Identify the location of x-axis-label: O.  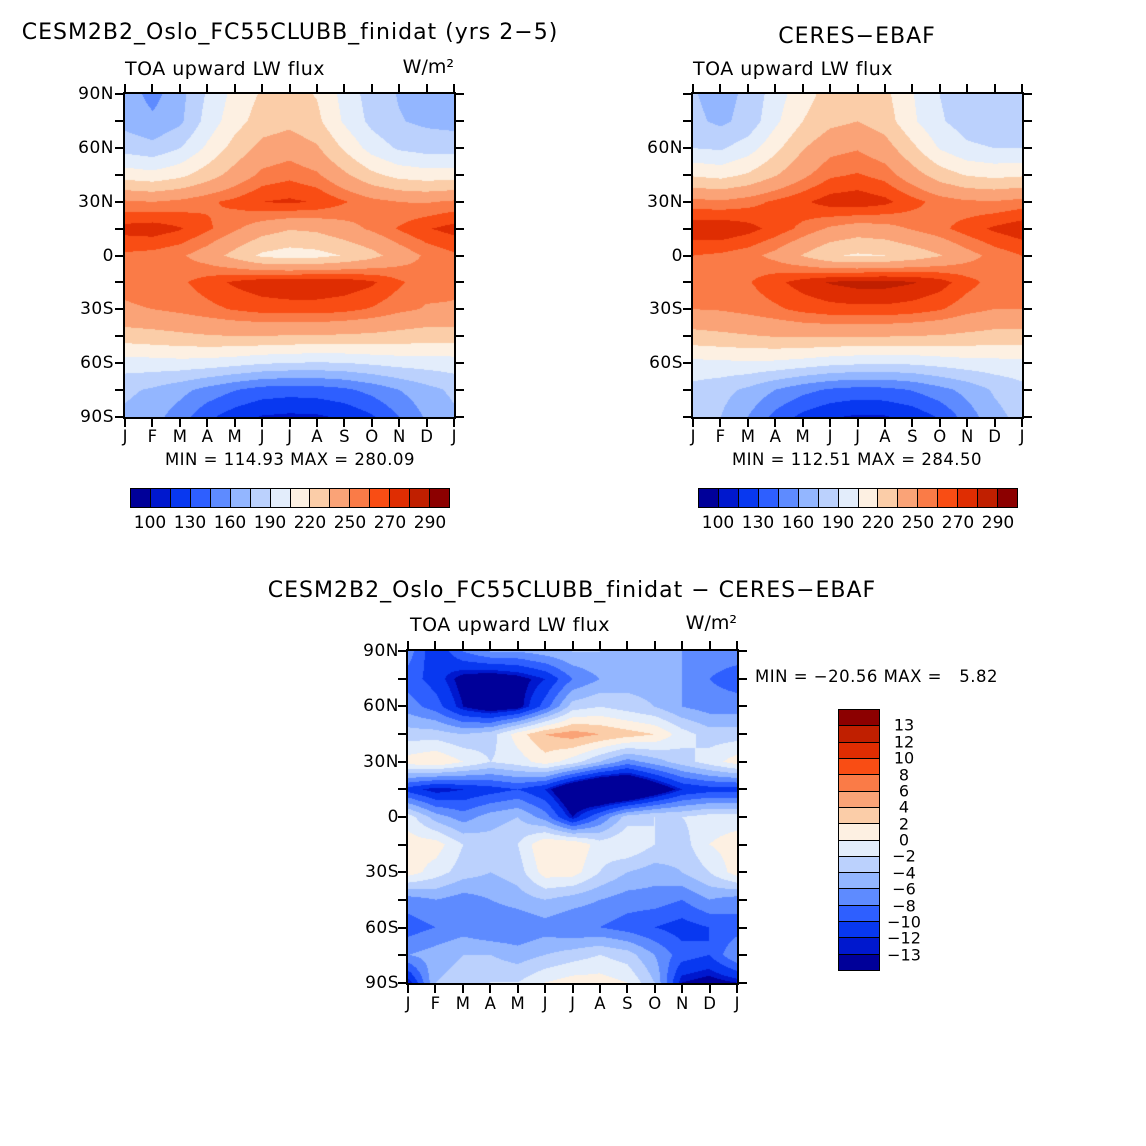
(655, 1003).